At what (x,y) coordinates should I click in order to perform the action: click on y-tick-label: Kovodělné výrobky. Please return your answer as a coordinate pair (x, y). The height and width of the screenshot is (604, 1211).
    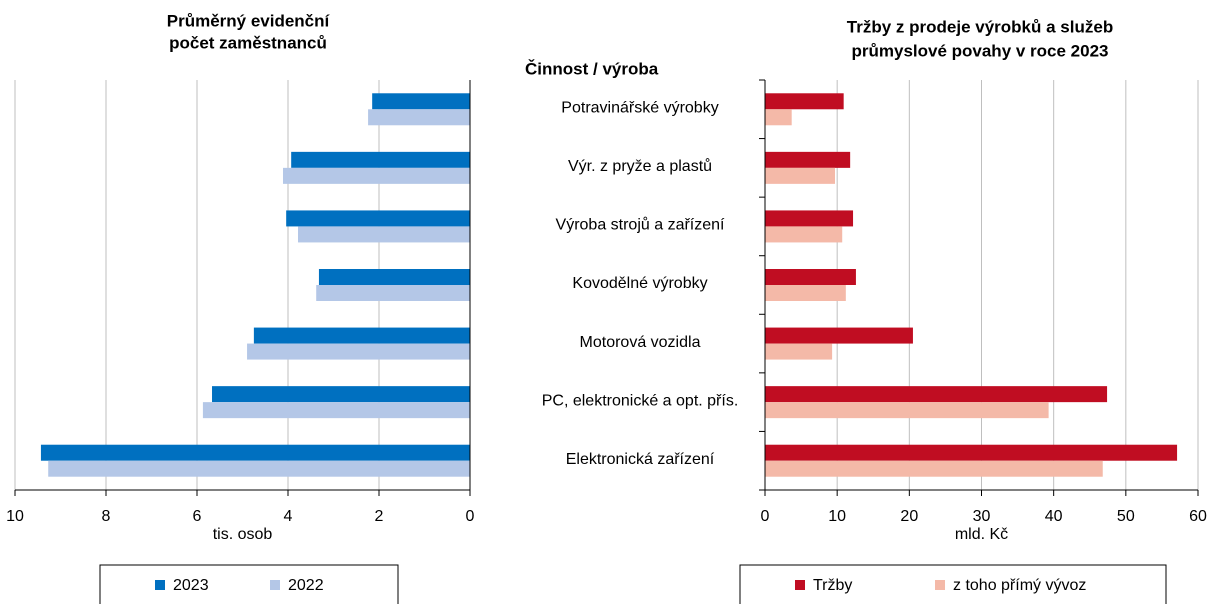
    Looking at the image, I should click on (639, 283).